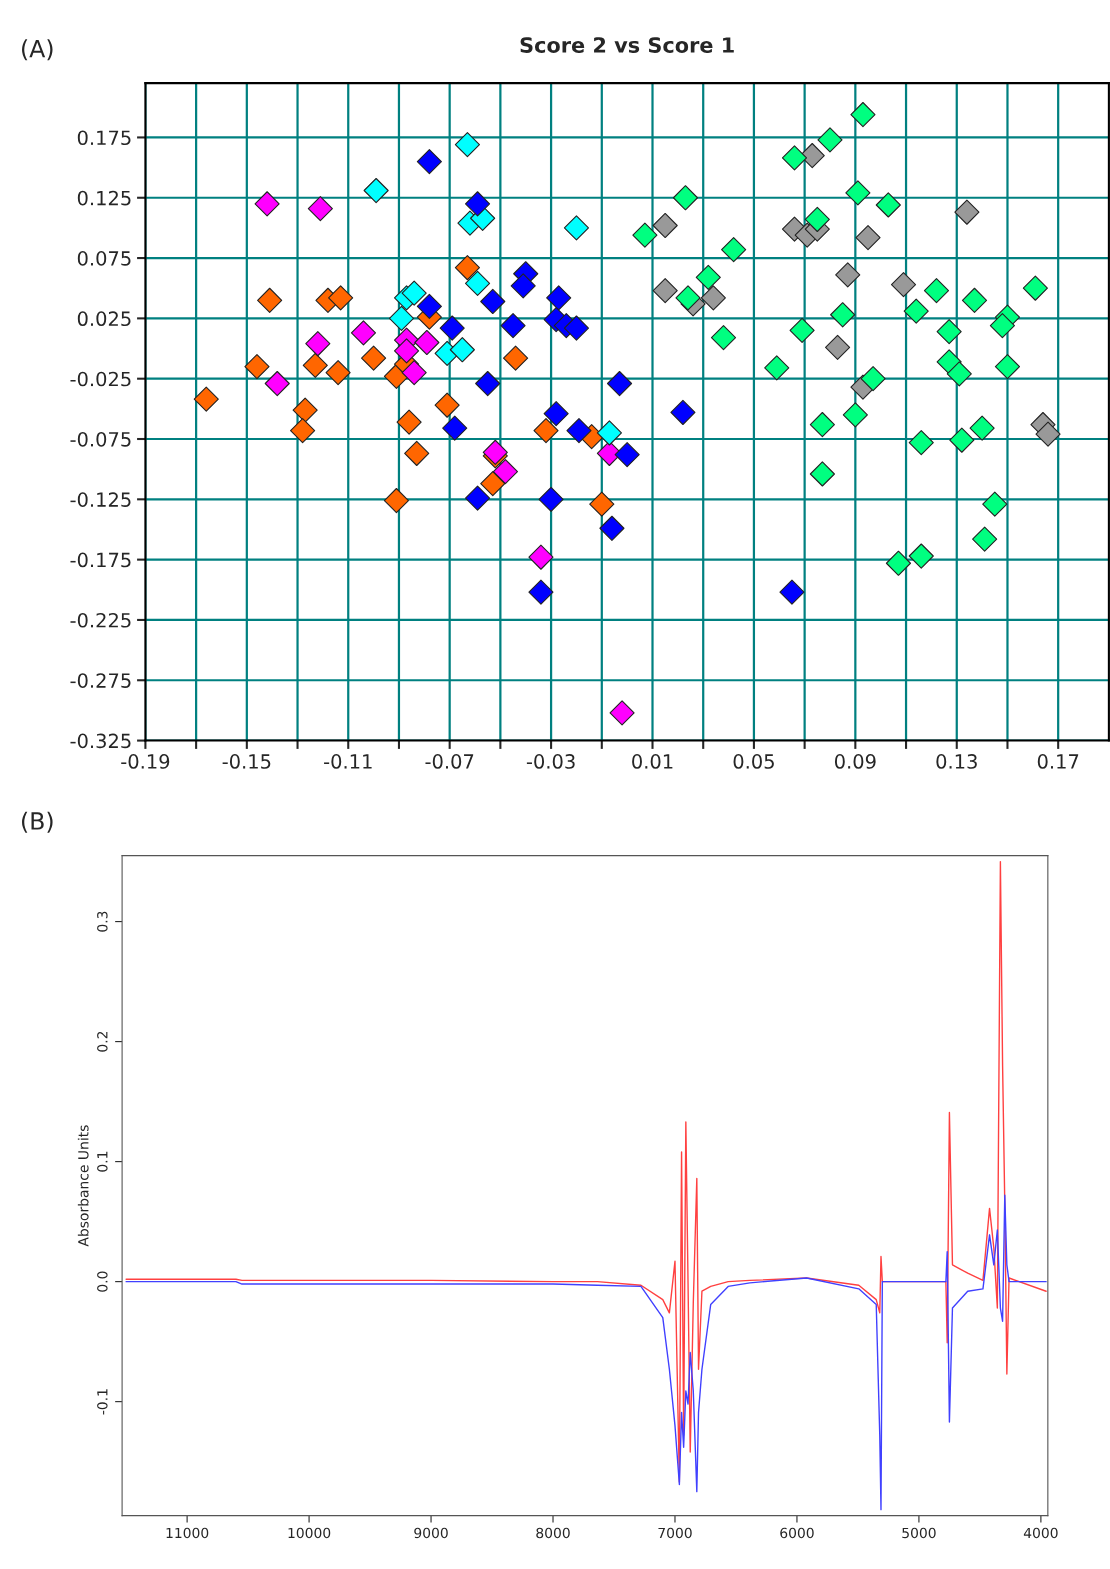  What do you see at coordinates (431, 1533) in the screenshot?
I see `x-tick-label: 9000` at bounding box center [431, 1533].